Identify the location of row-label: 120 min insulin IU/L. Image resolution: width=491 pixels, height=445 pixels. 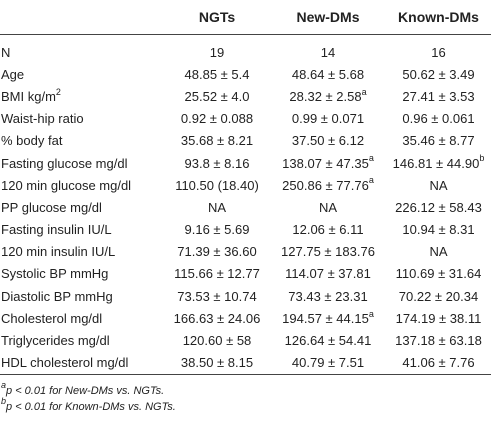
(82, 252).